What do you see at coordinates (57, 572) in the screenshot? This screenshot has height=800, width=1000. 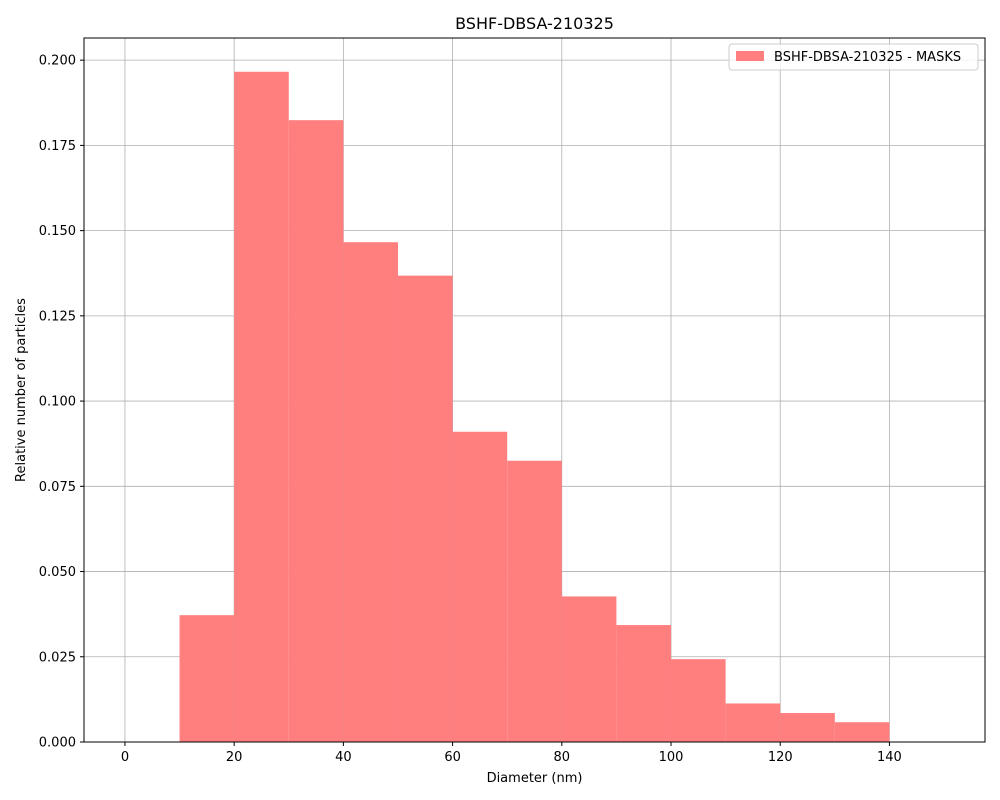 I see `y-tick-label: 0.050` at bounding box center [57, 572].